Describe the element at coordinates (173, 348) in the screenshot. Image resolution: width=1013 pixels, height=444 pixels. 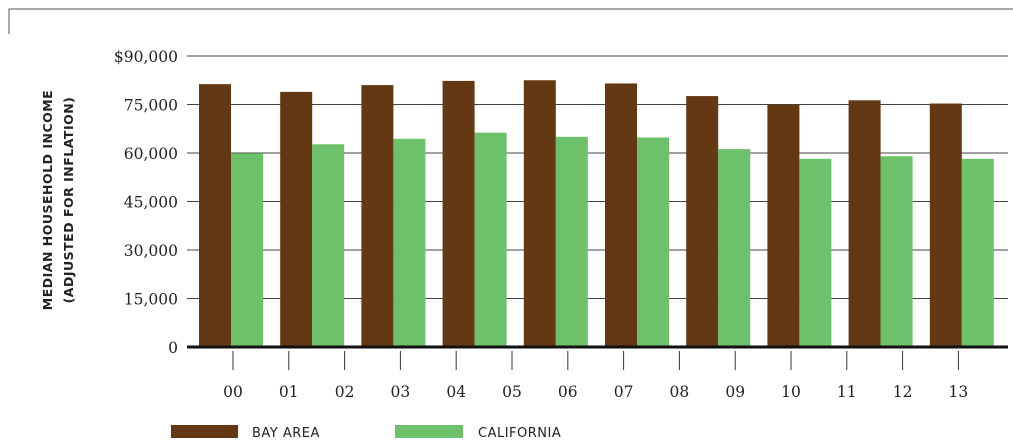
I see `y-tick-label: 0` at that location.